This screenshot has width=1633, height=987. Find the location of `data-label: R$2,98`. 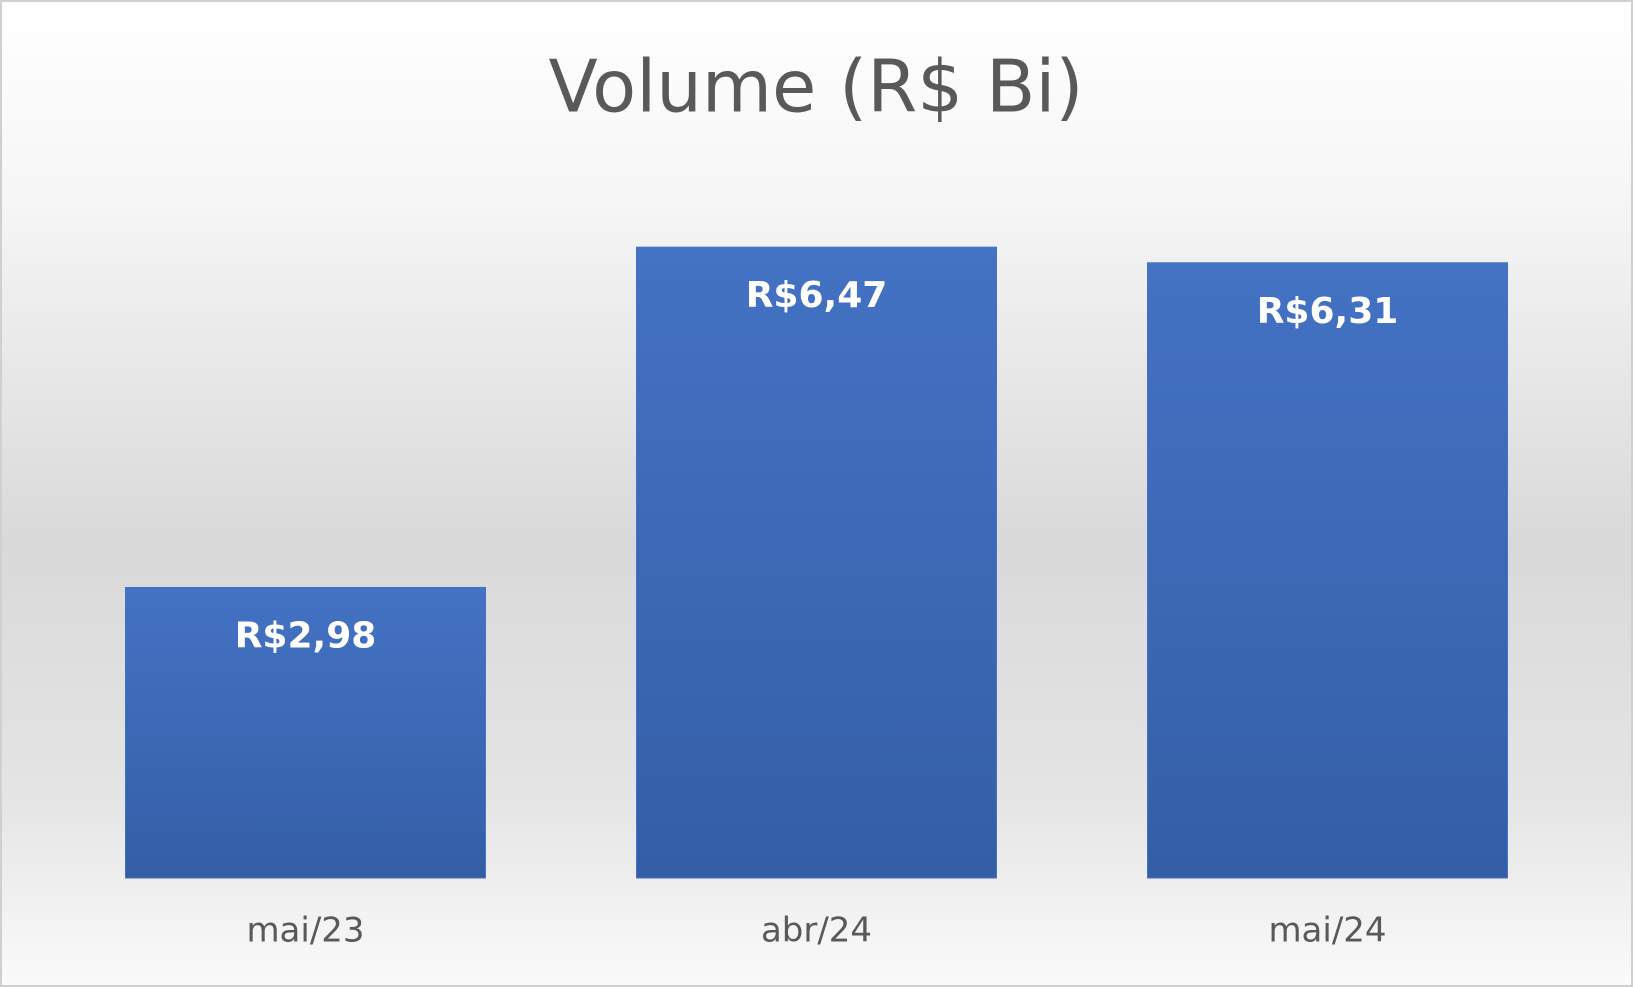

data-label: R$2,98 is located at coordinates (306, 635).